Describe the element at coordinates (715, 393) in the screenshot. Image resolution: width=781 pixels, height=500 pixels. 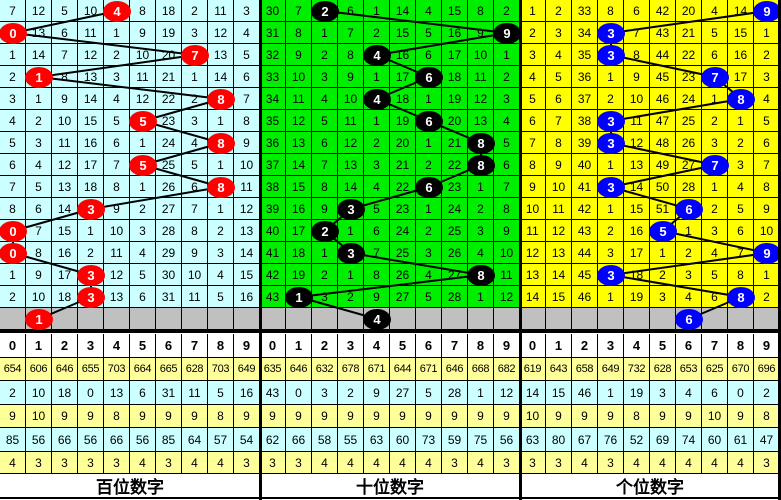
I see `stat-cell: 6` at that location.